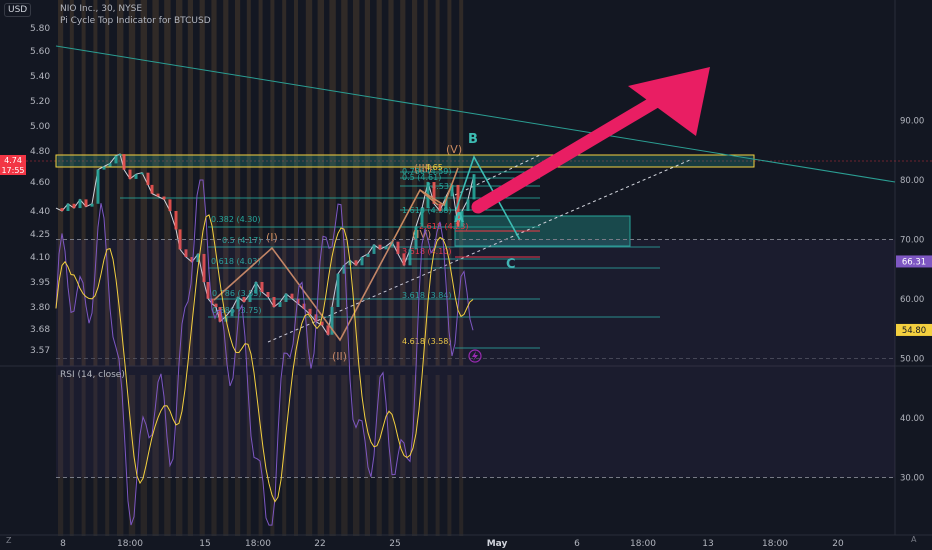 This screenshot has height=550, width=932. I want to click on fib-label: 0.5 (4.61), so click(421, 177).